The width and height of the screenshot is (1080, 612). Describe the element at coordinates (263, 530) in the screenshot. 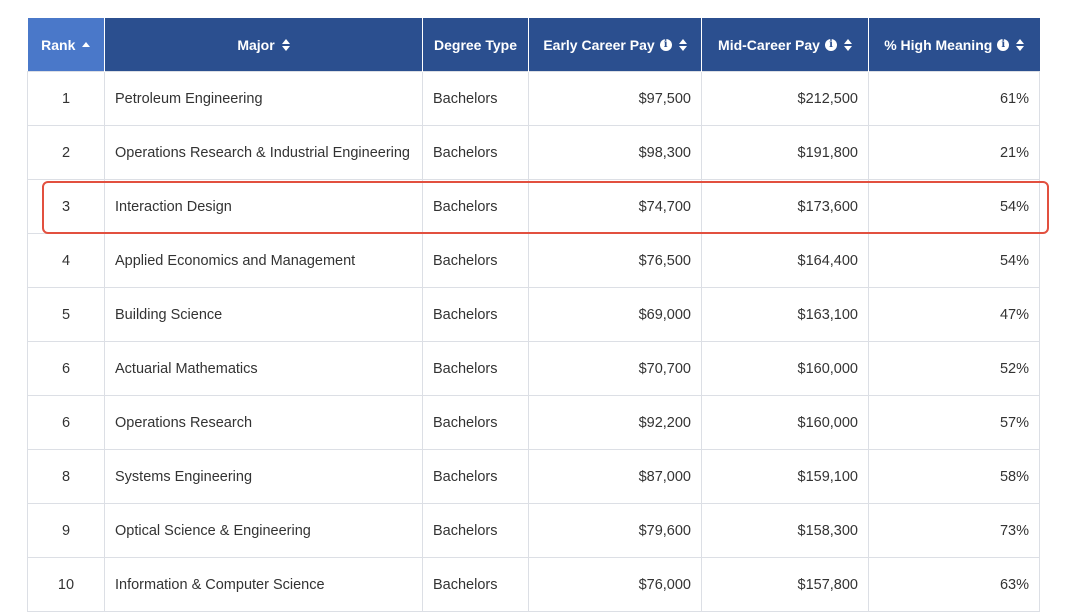

I see `major-cell: Optical Science & Engineering` at that location.